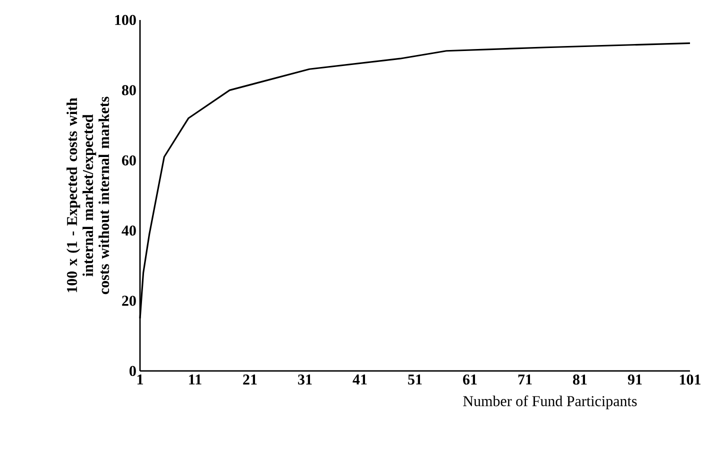  Describe the element at coordinates (305, 379) in the screenshot. I see `x-tick-label: 31` at that location.